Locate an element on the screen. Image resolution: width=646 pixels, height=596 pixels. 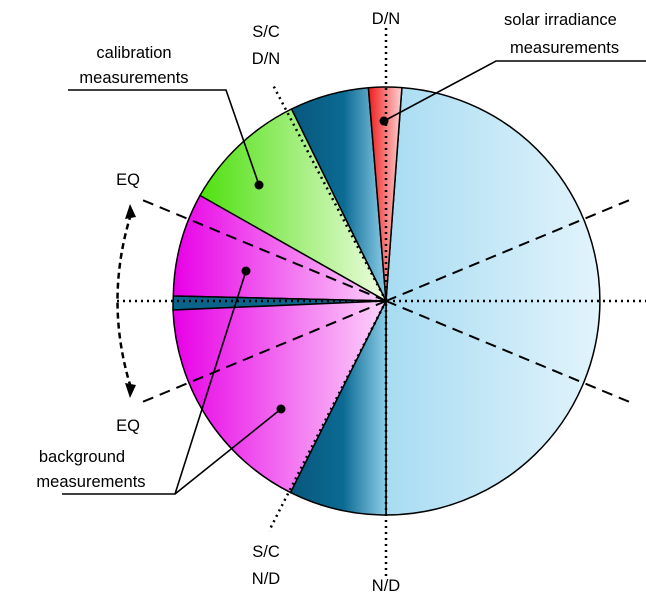
sc-top-label-line2: D/N is located at coordinates (266, 59).